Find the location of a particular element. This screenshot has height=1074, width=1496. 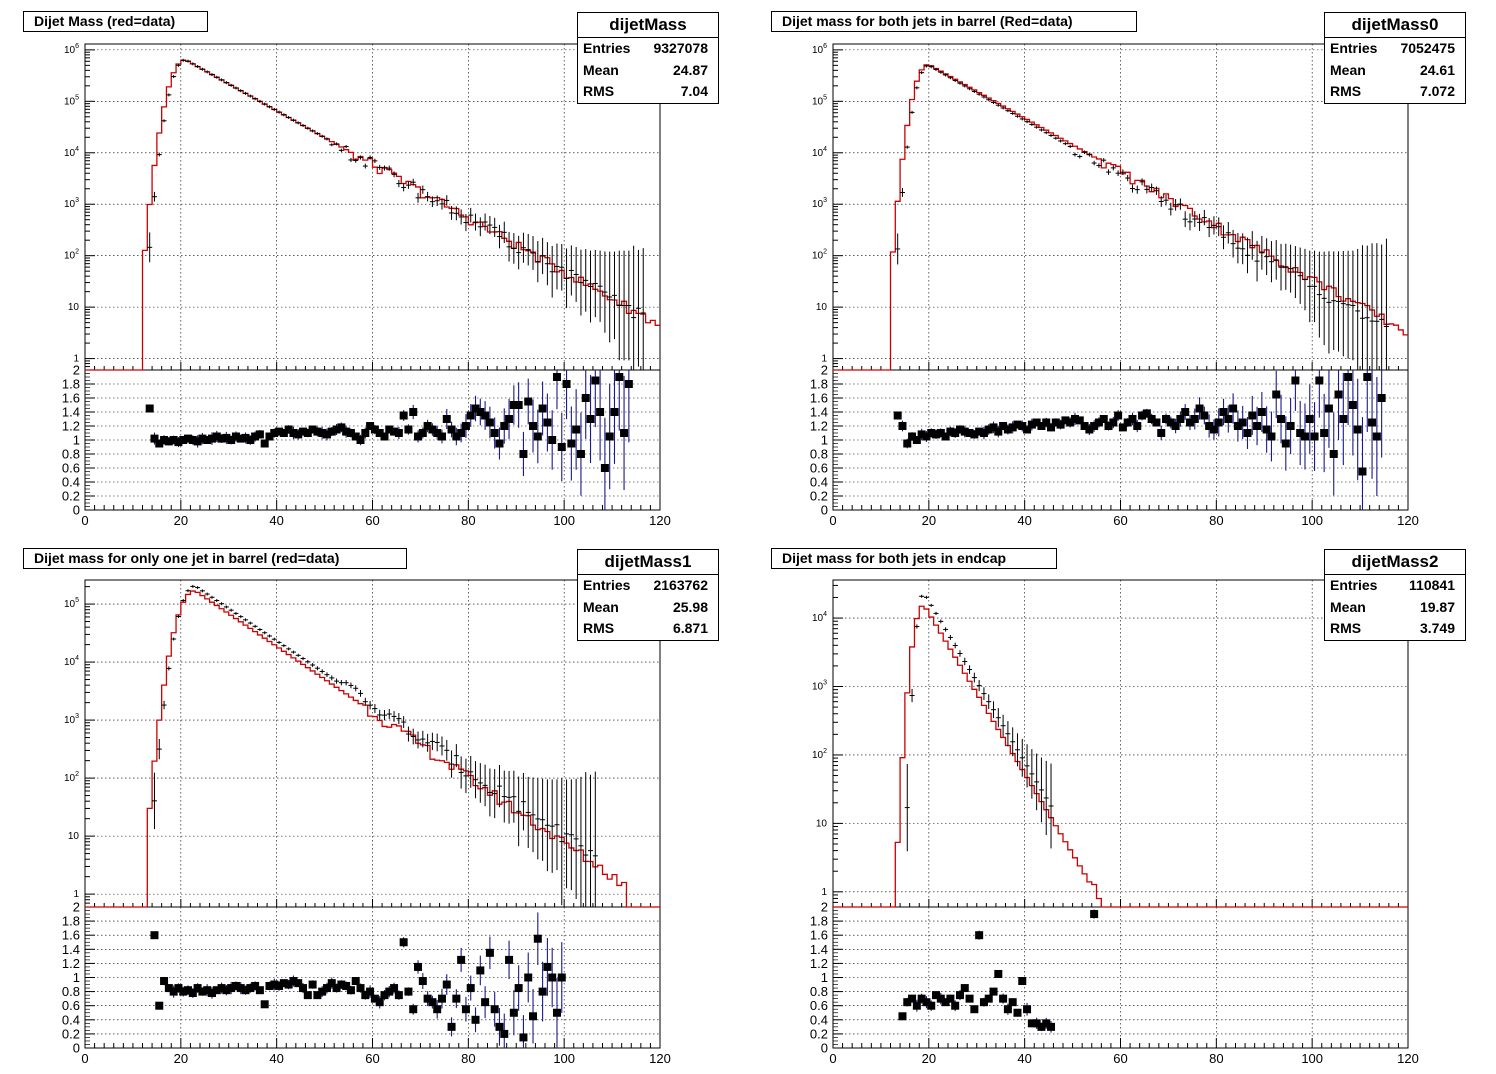

stats-box: dijetMass2 Entries 110841 Mean 19.87 RMS 3.749 is located at coordinates (1395, 595).